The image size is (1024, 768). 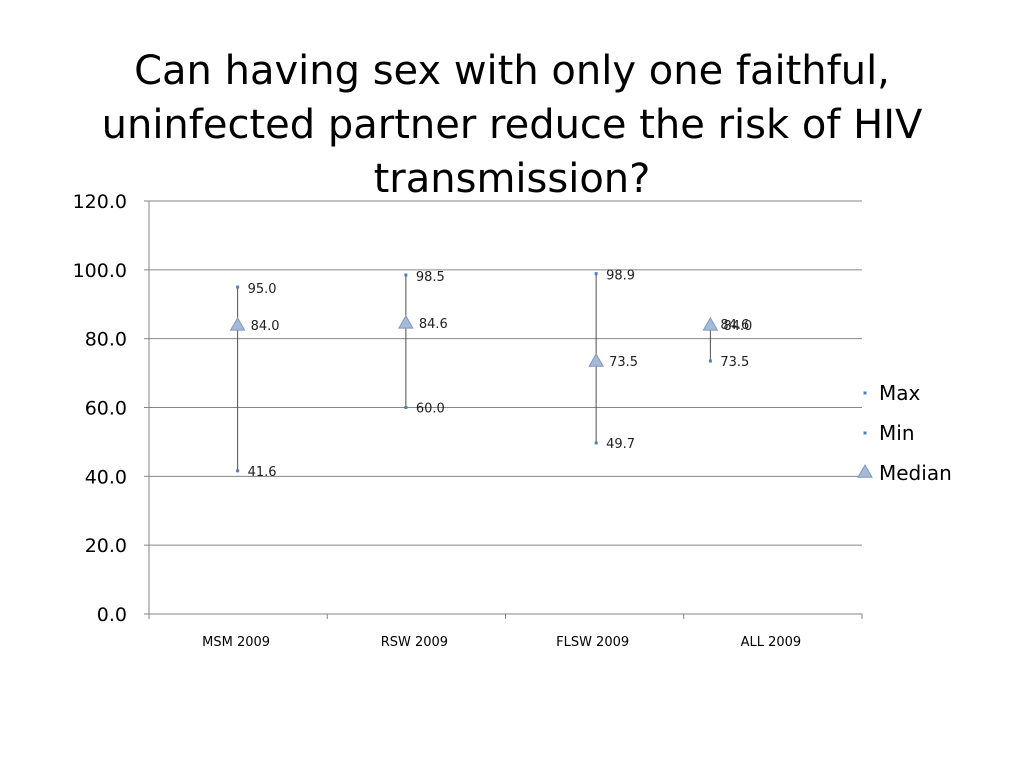 What do you see at coordinates (771, 642) in the screenshot?
I see `x-category-label: ALL 2009` at bounding box center [771, 642].